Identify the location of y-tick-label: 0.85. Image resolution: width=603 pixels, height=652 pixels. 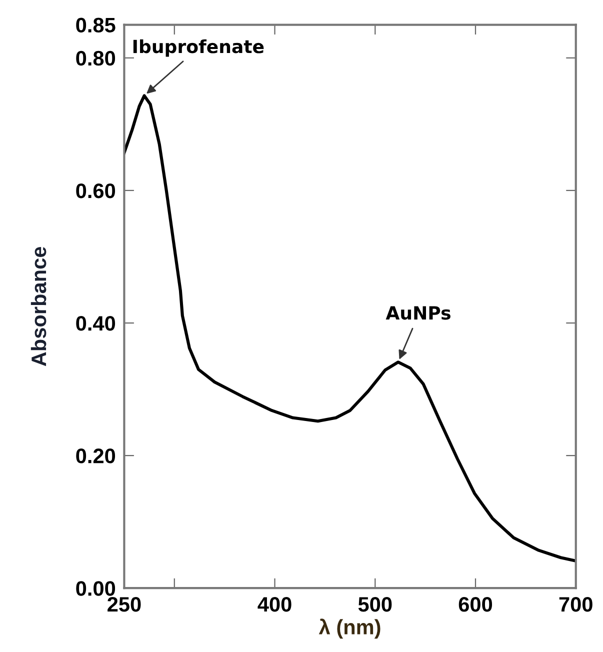
(96, 25).